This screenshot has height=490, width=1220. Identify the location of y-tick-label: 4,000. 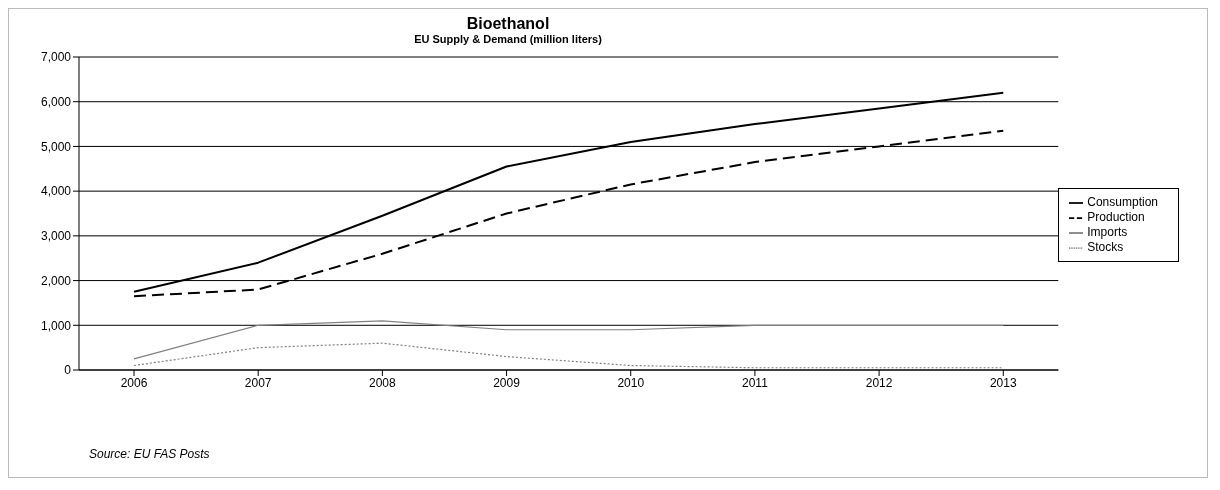
(56, 191).